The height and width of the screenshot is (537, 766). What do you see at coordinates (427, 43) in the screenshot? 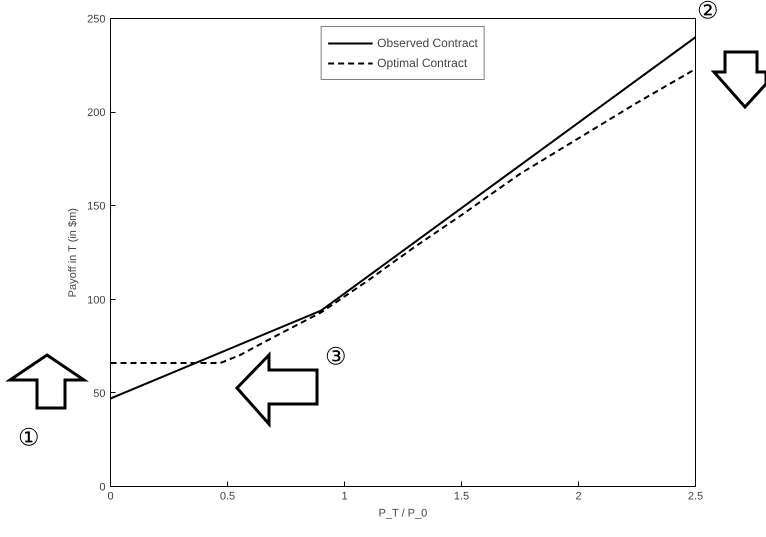
I see `legend-label: Observed Contract` at bounding box center [427, 43].